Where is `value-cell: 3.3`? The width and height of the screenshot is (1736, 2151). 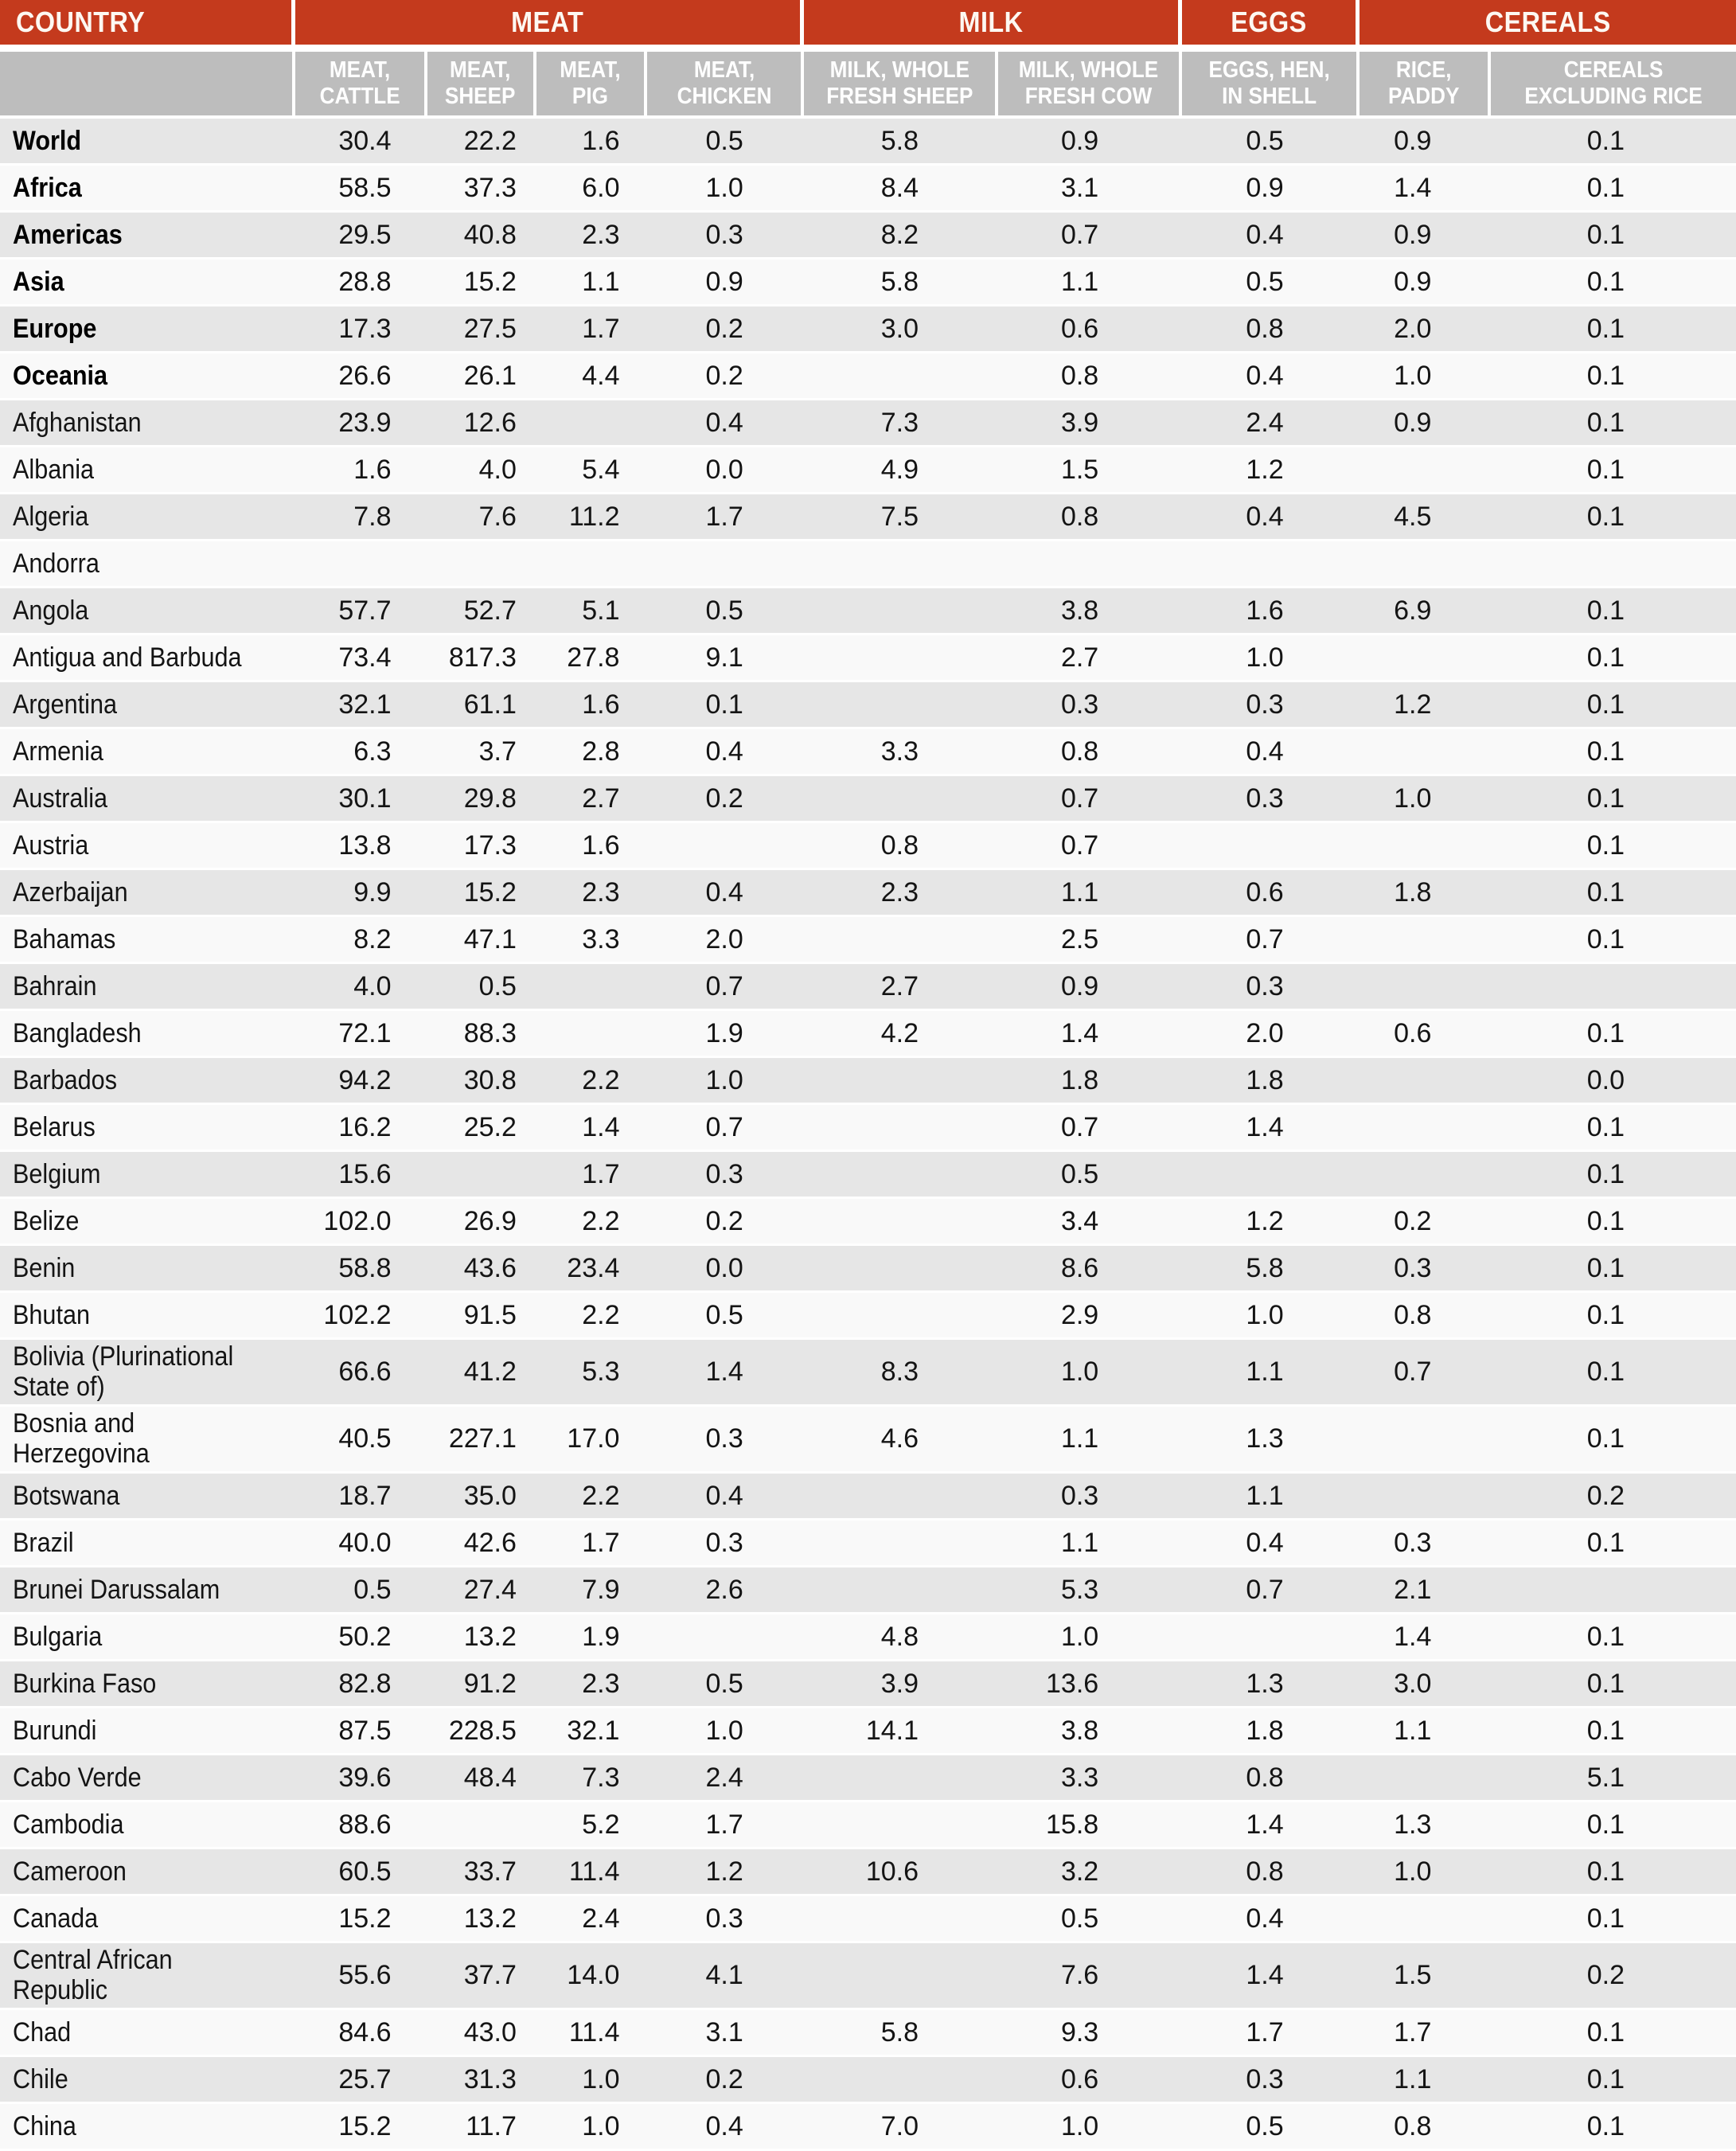
value-cell: 3.3 is located at coordinates (901, 752).